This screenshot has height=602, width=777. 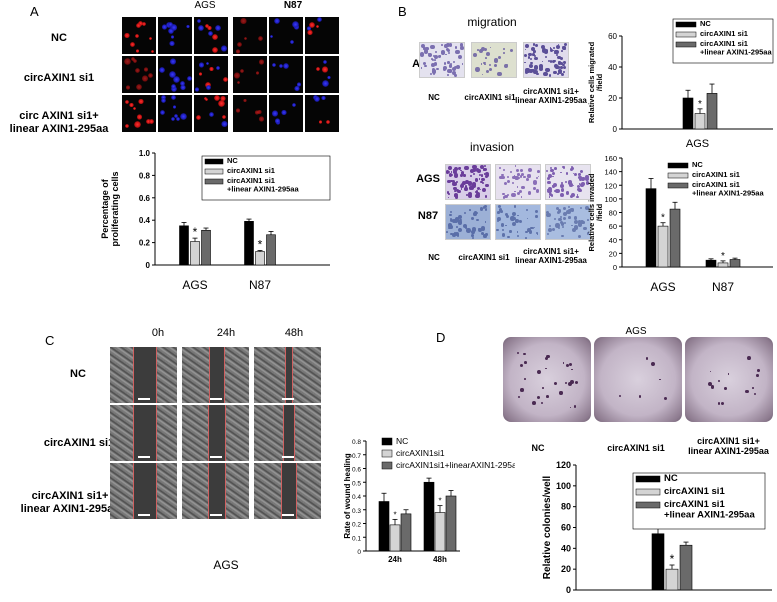 I want to click on y-tick-label: 80, so click(x=613, y=213).